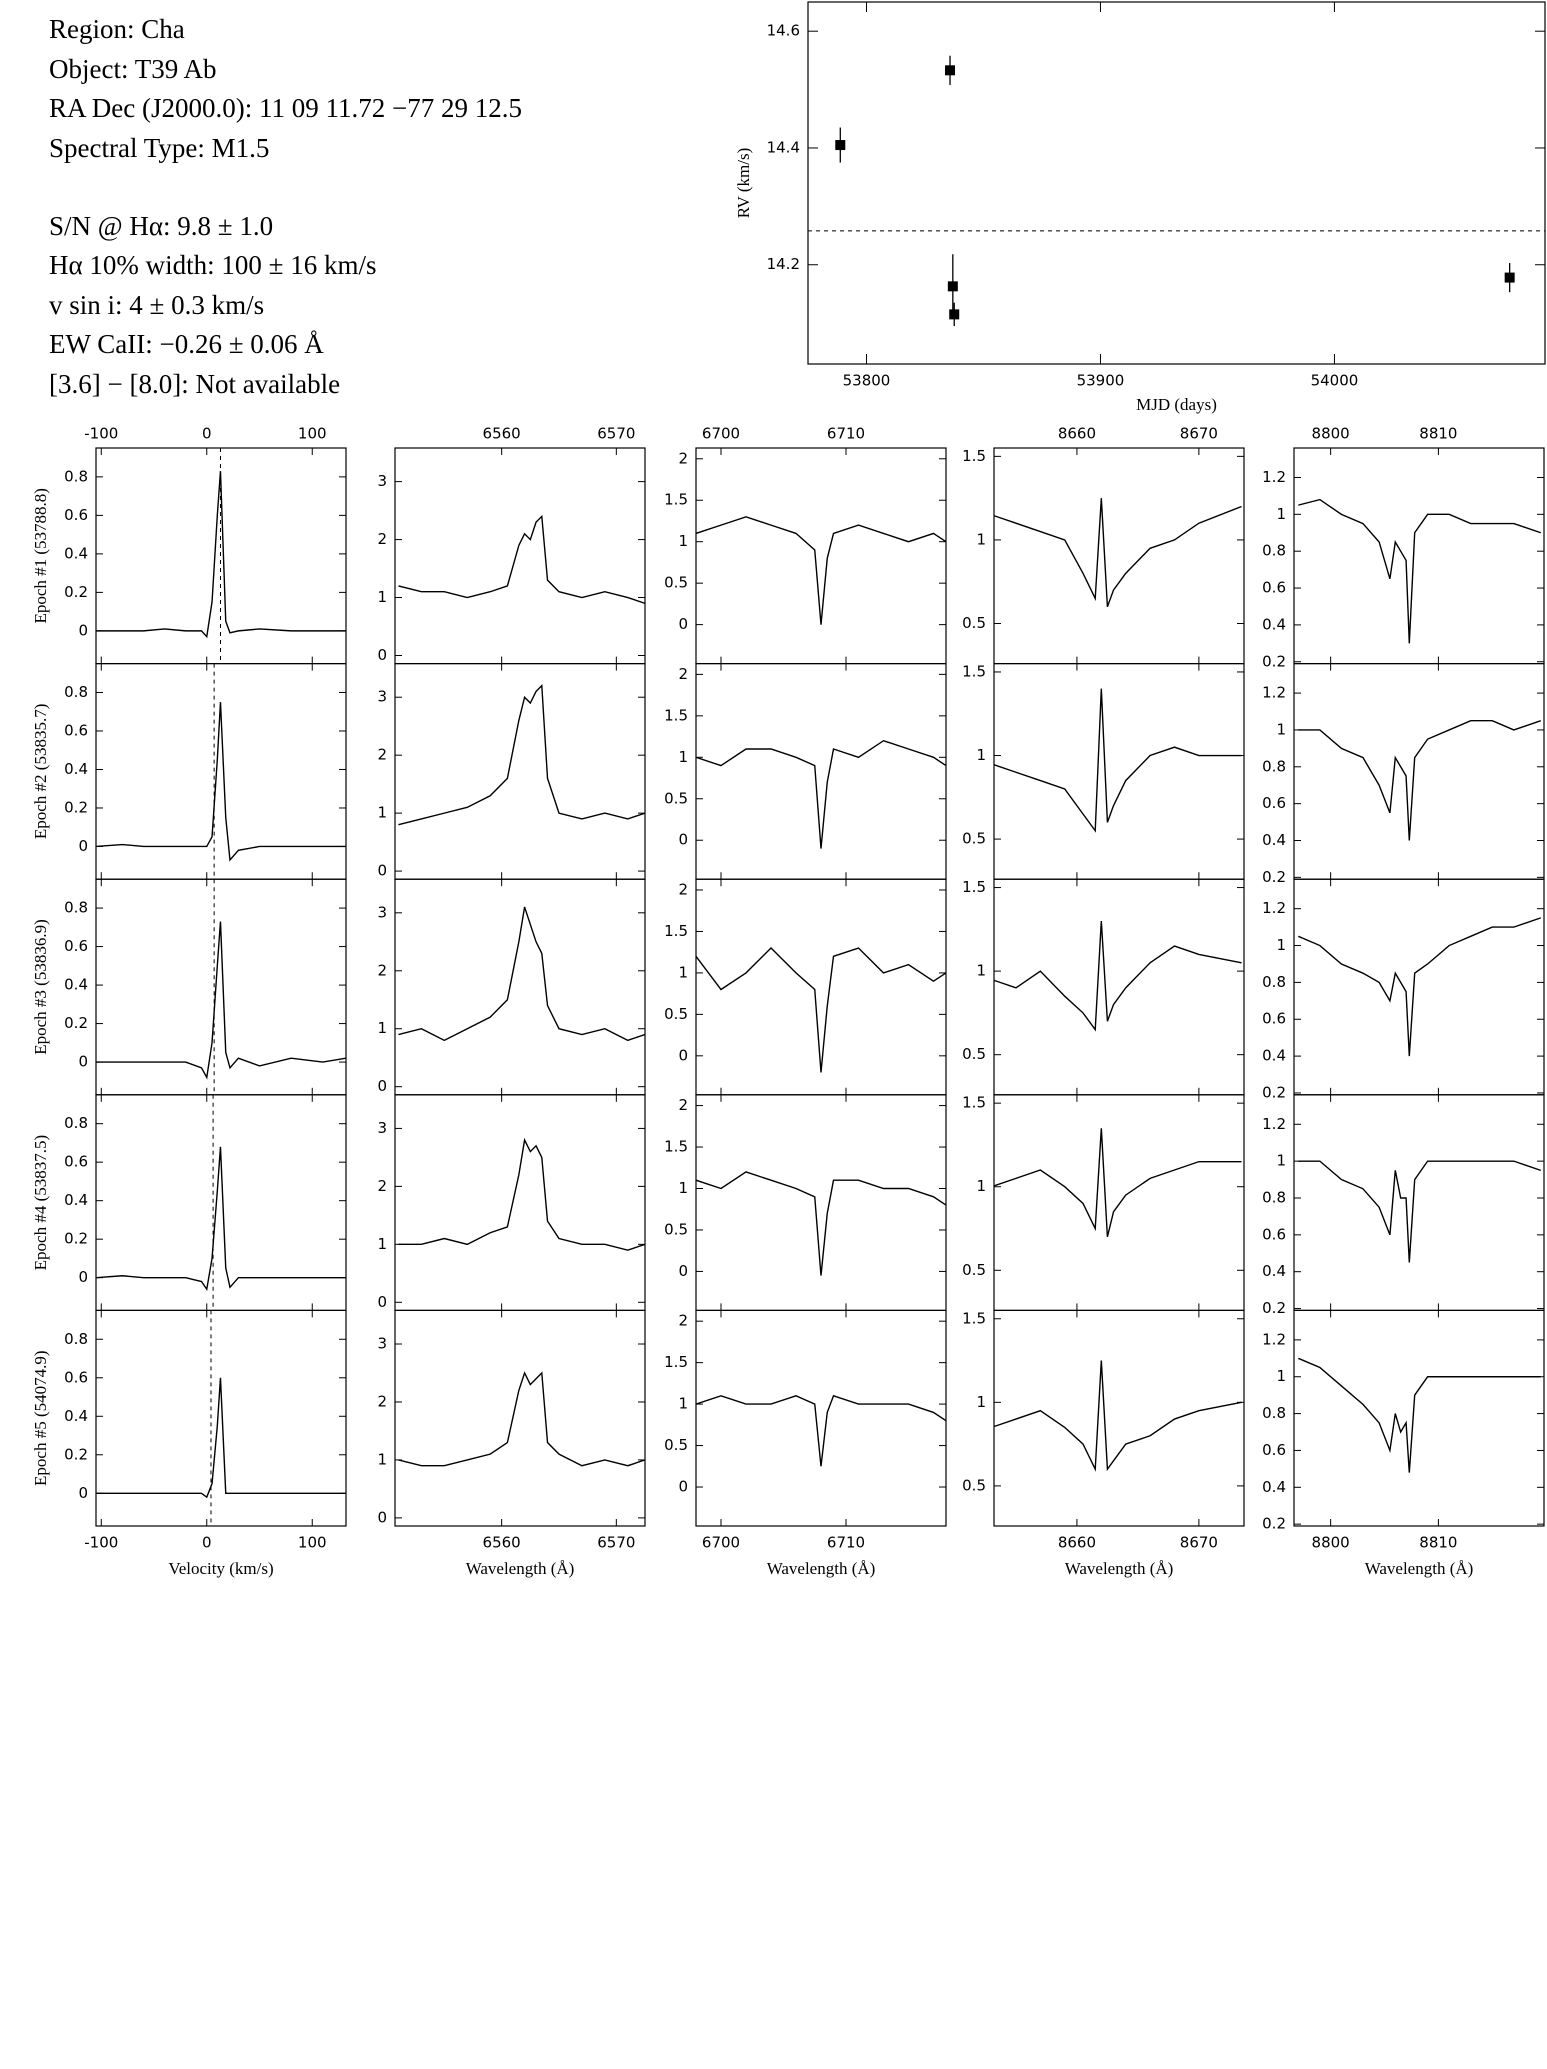  I want to click on y-tick-label: 14.4, so click(783, 147).